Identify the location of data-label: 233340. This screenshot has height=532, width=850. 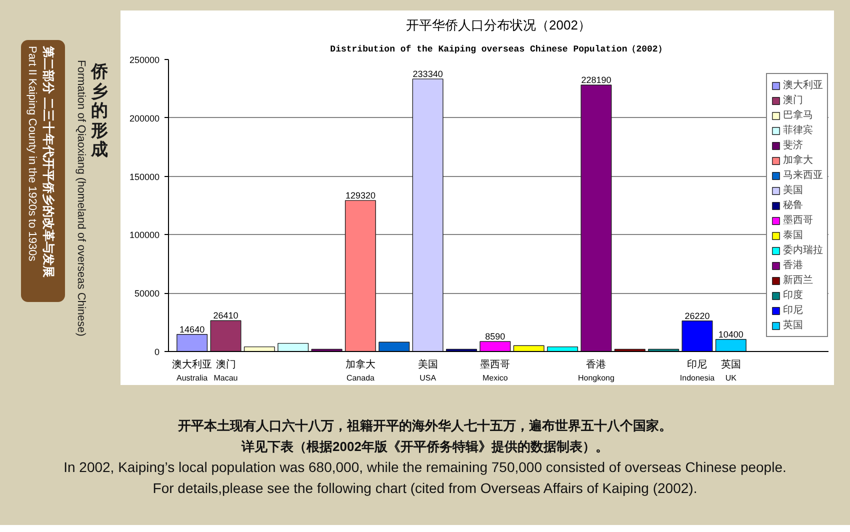
(427, 73).